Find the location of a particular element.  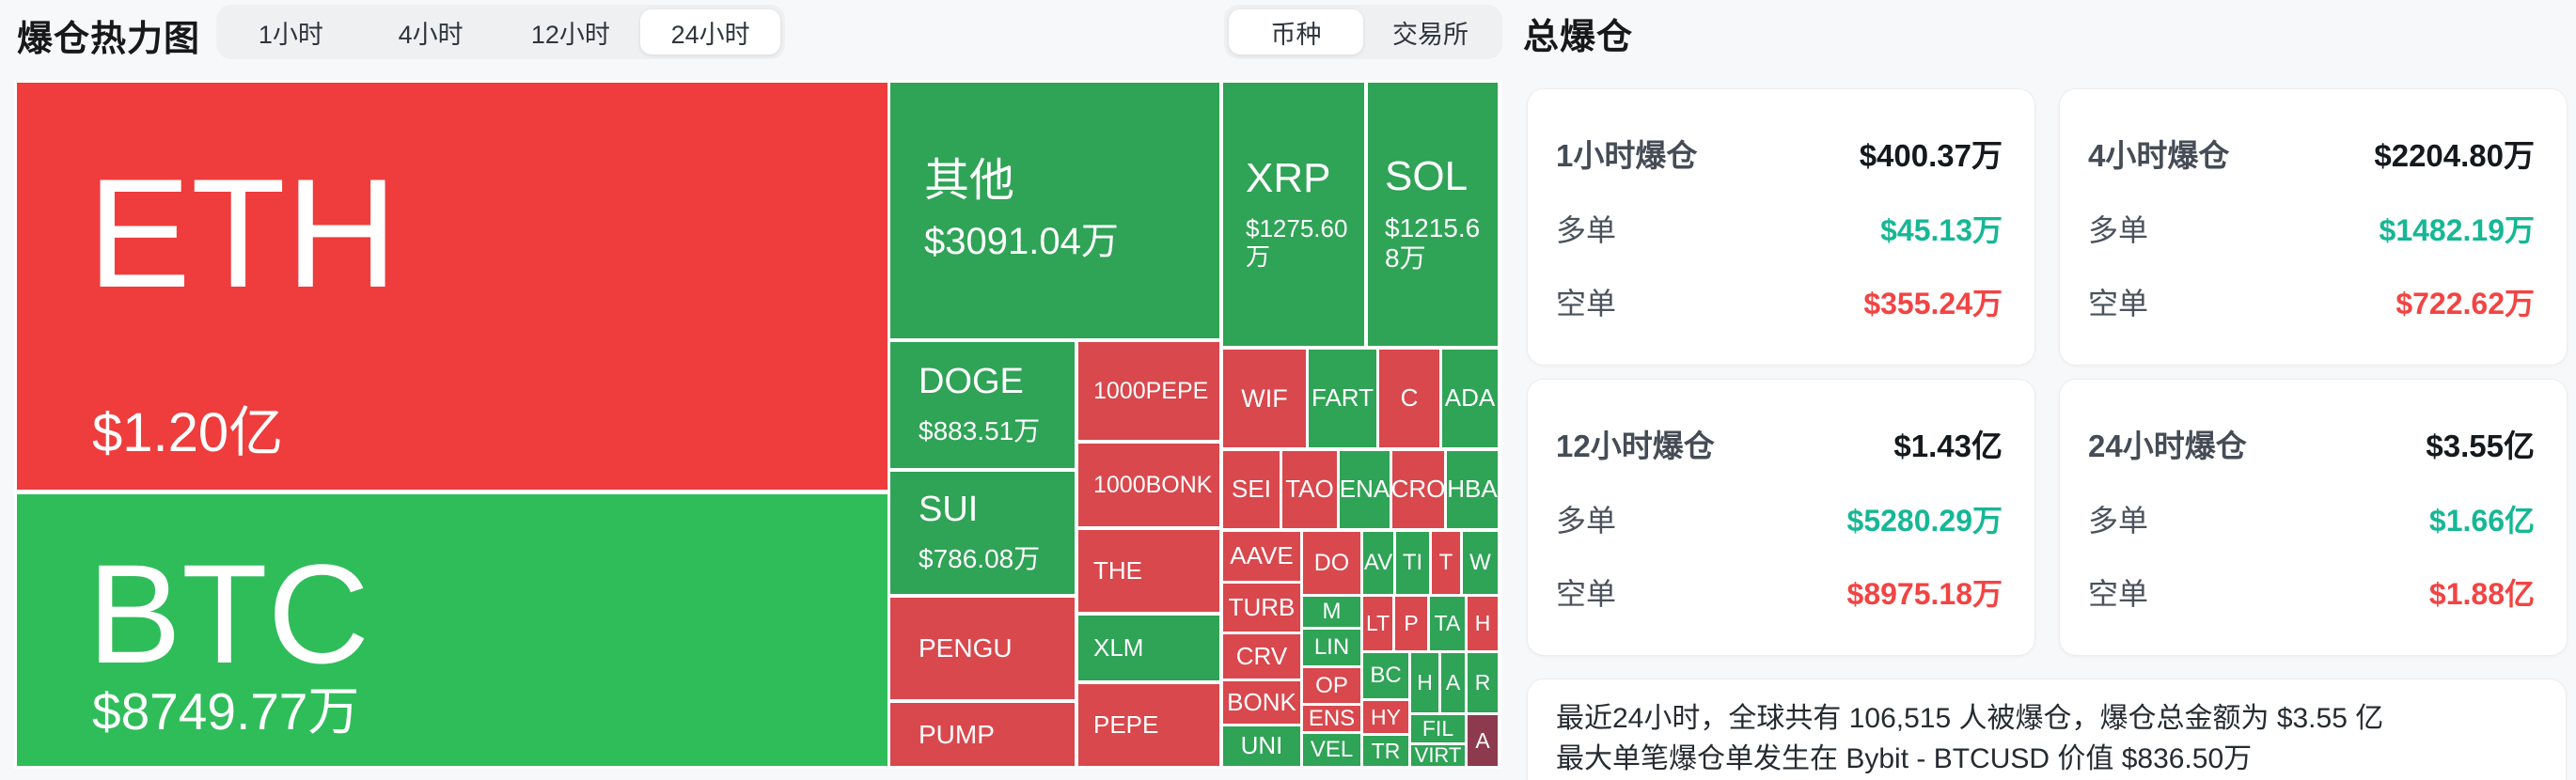

treemap-cell-AV: AV is located at coordinates (1378, 563).